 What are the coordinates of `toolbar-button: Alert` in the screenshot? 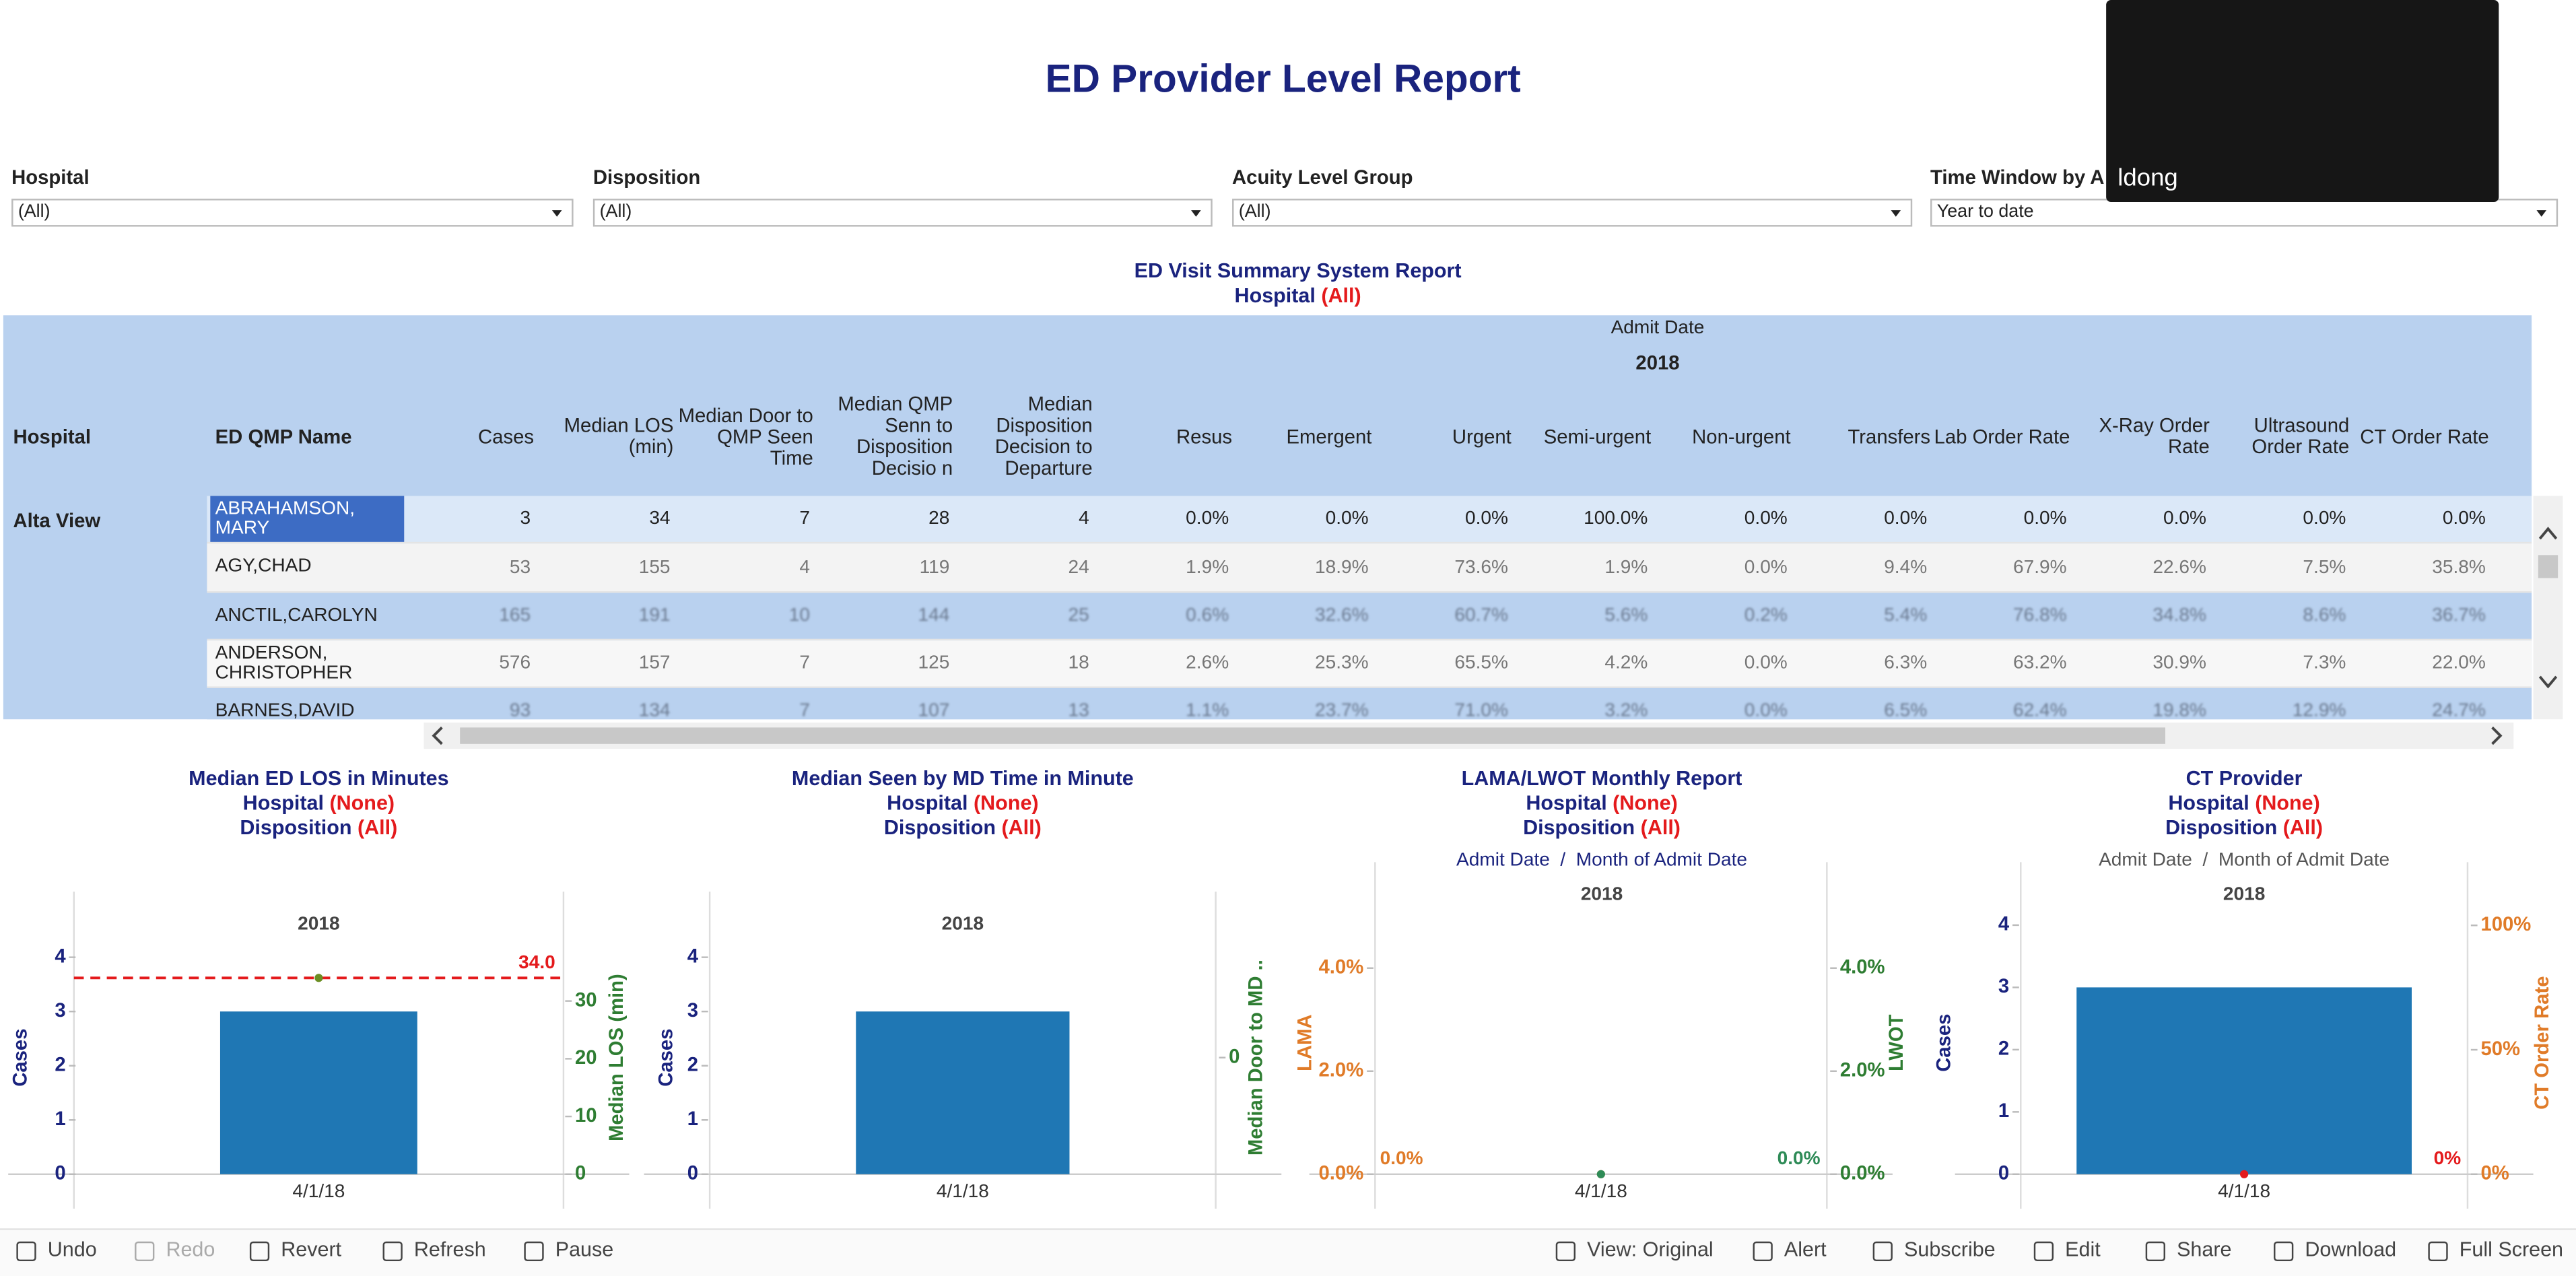 It's located at (1806, 1250).